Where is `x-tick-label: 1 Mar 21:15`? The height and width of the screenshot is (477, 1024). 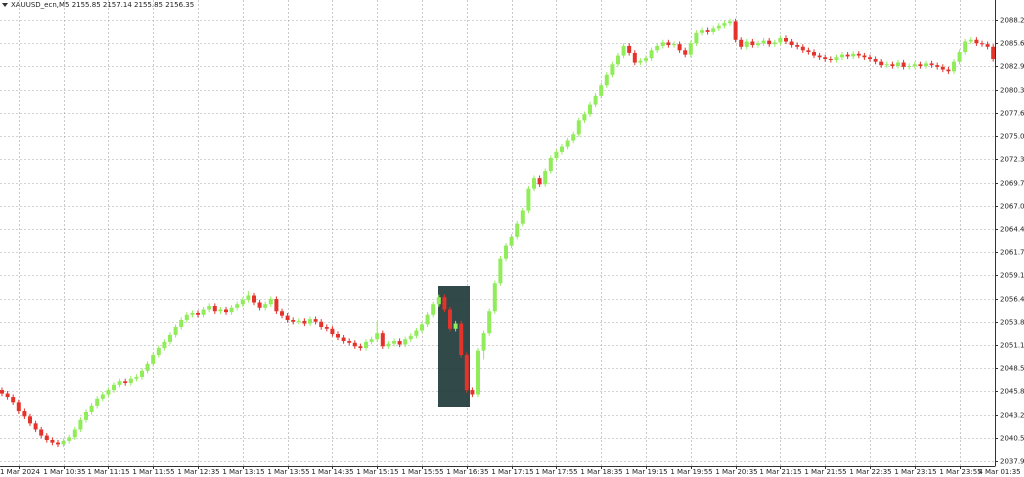
x-tick-label: 1 Mar 21:15 is located at coordinates (780, 472).